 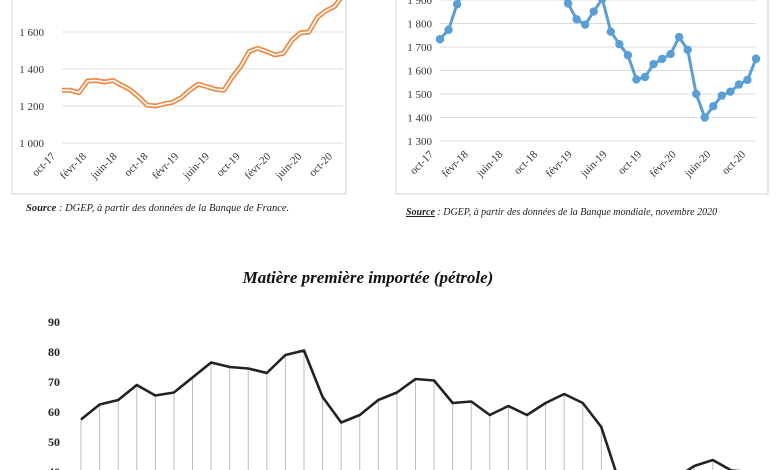 I want to click on y-tick-label: 60, so click(x=54, y=412).